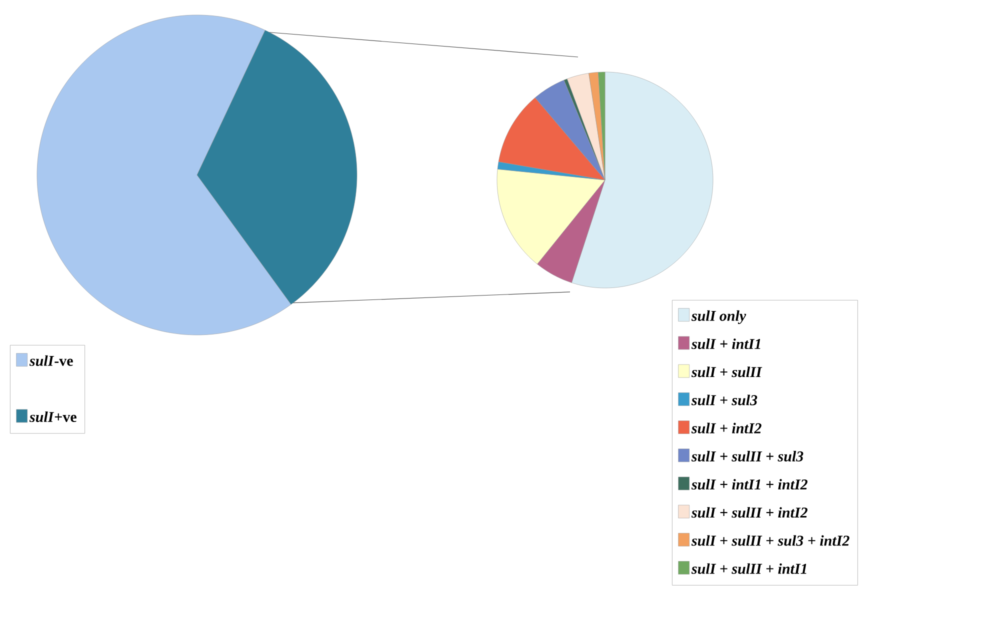 The height and width of the screenshot is (631, 987). Describe the element at coordinates (718, 317) in the screenshot. I see `legend-label: sulI only` at that location.